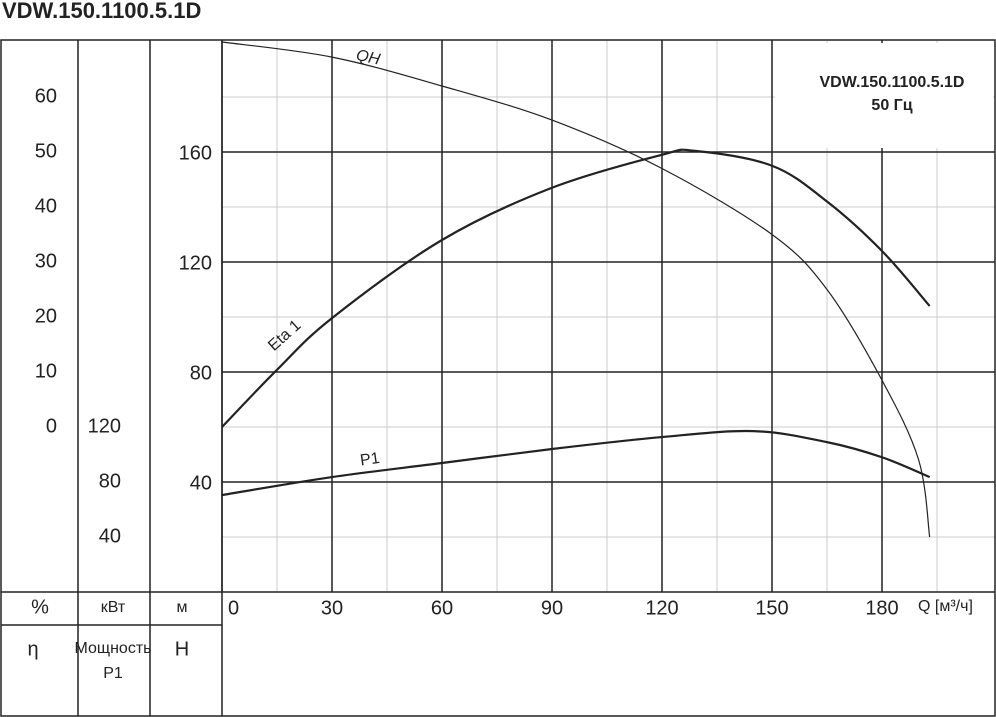 The image size is (996, 717). I want to click on y2-tick-label: 30, so click(46, 261).